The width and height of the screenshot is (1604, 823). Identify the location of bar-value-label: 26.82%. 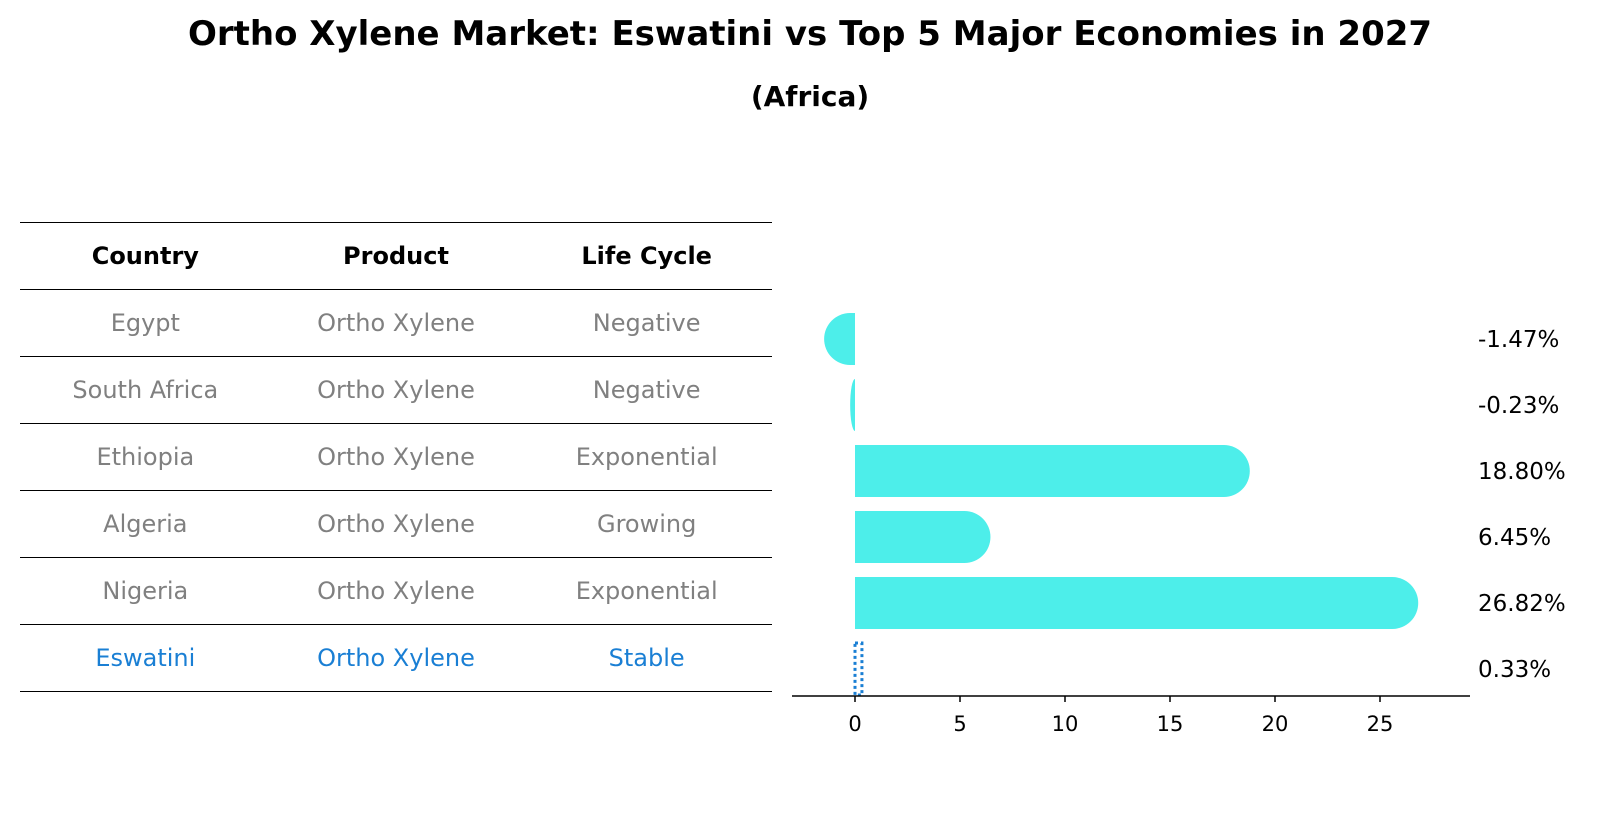
(1522, 604).